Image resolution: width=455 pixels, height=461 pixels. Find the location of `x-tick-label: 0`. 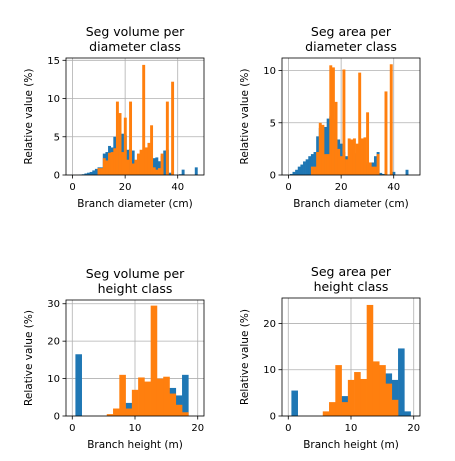

x-tick-label: 0 is located at coordinates (72, 428).